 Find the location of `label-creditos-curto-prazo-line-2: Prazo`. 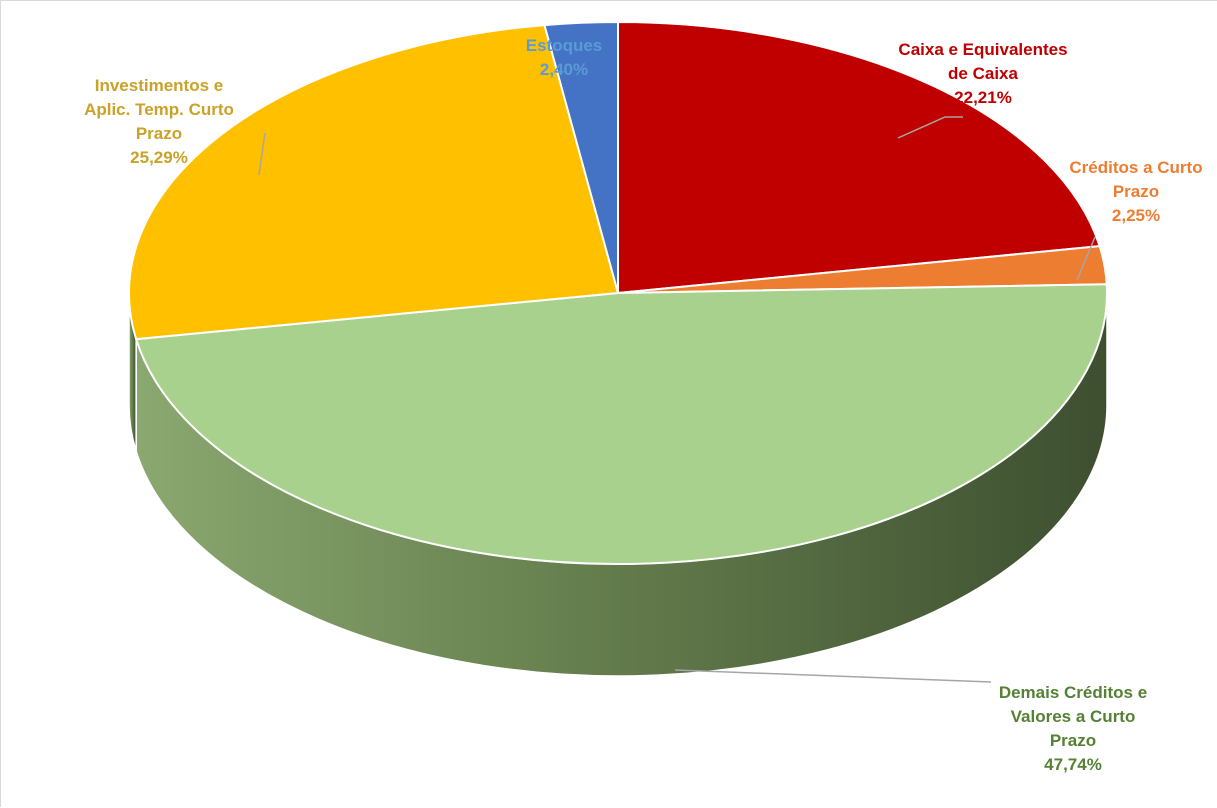

label-creditos-curto-prazo-line-2: Prazo is located at coordinates (1136, 191).